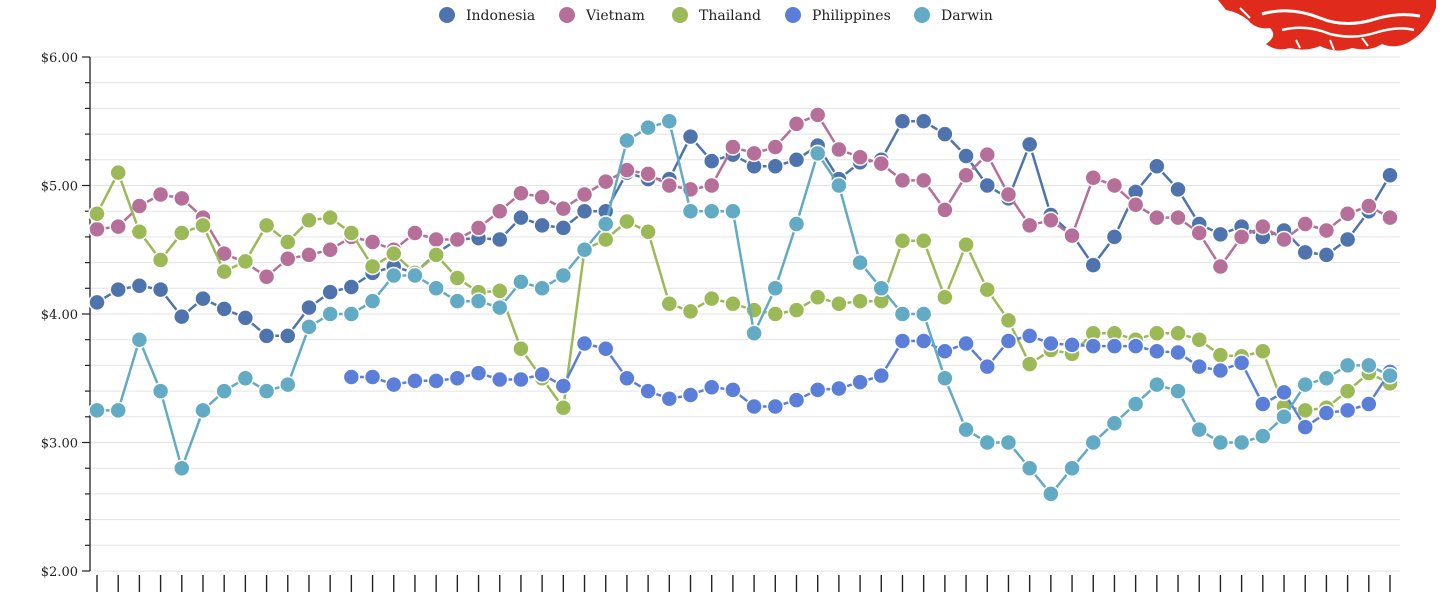  I want to click on legend-item-vietnam: Vietnam, so click(602, 15).